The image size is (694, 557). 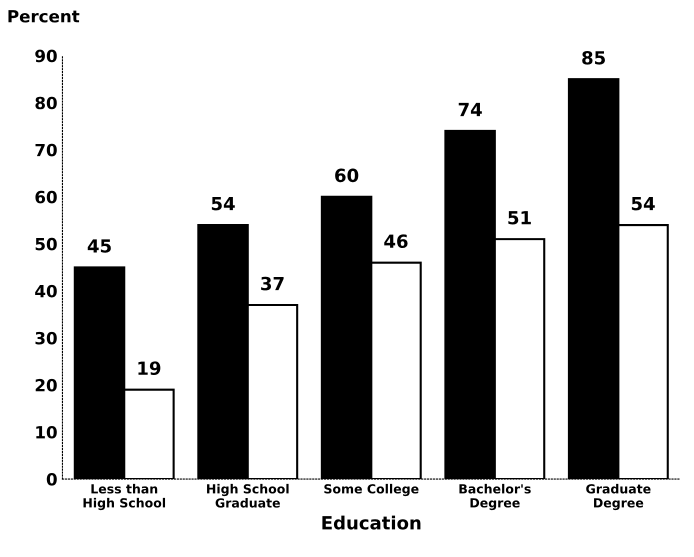 I want to click on y-tick-label: 40, so click(x=46, y=291).